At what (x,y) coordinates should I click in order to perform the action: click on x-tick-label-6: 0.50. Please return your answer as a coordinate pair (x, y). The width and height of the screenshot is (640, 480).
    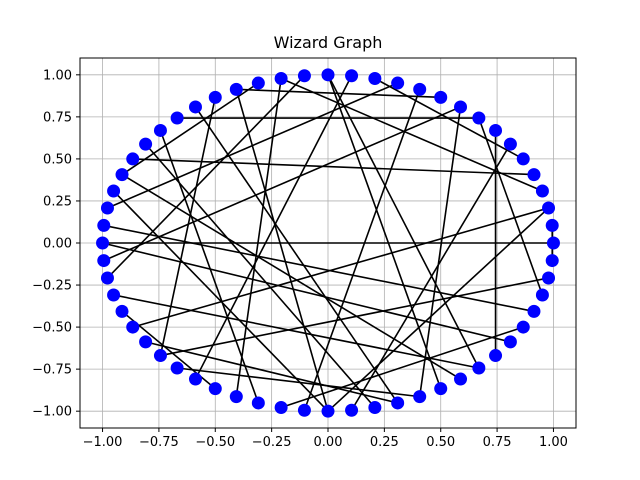
    Looking at the image, I should click on (440, 442).